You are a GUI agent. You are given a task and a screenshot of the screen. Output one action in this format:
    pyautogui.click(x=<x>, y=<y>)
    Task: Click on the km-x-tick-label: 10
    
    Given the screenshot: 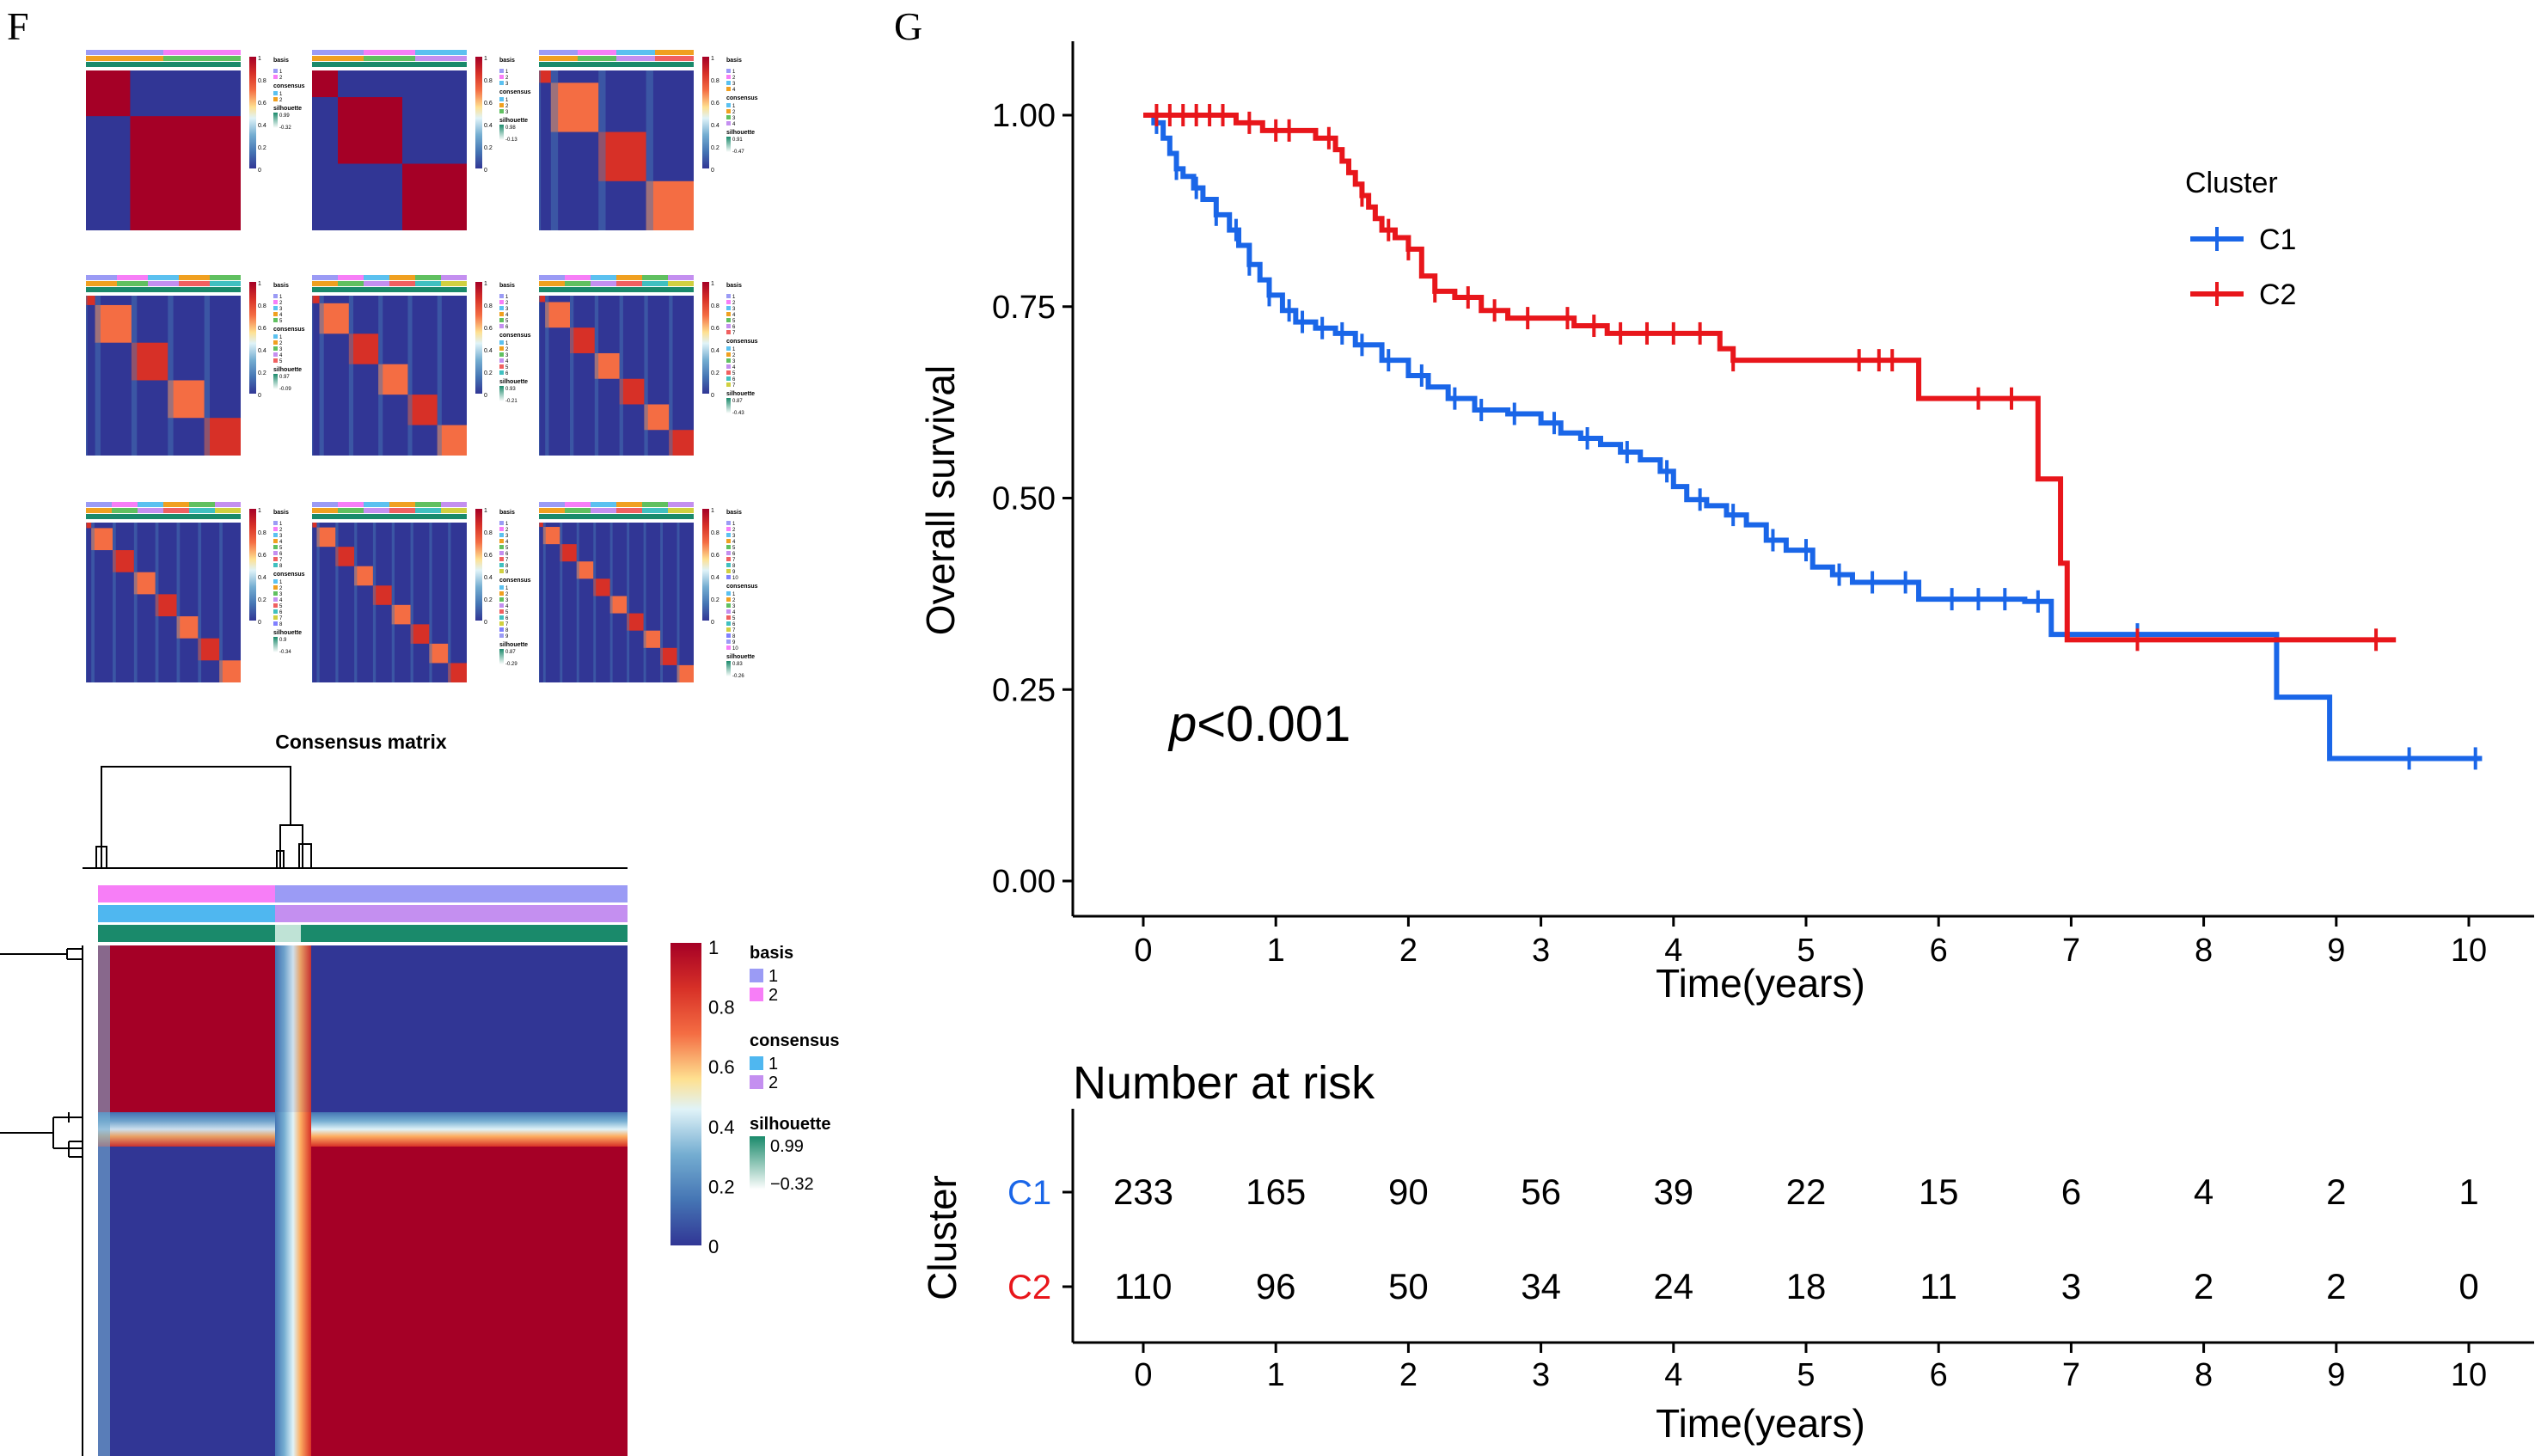 What is the action you would take?
    pyautogui.click(x=2469, y=951)
    